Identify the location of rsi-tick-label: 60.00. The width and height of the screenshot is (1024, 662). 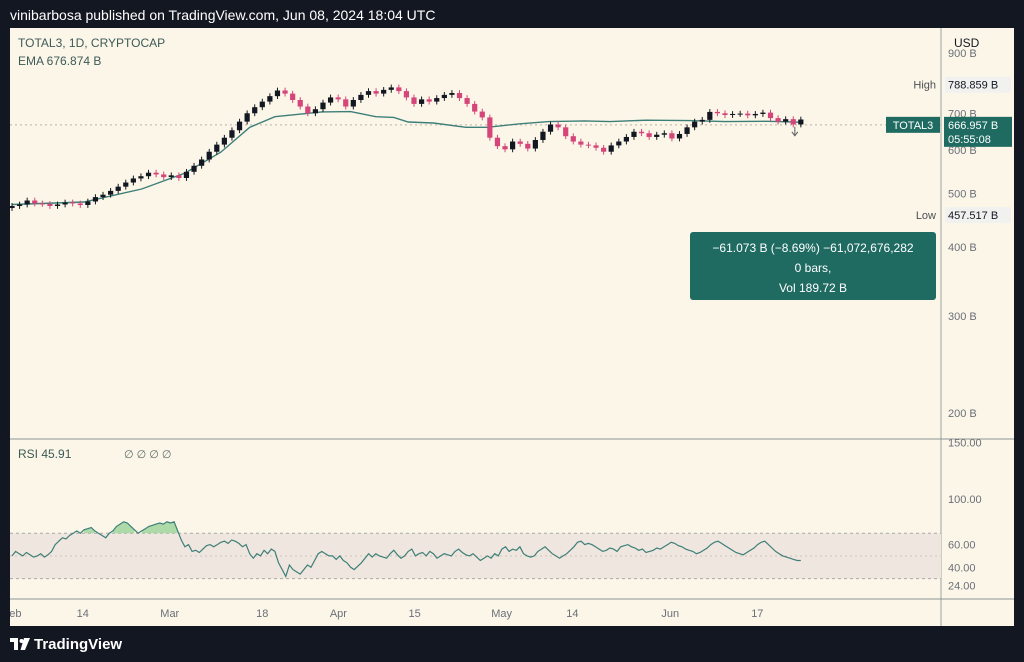
(962, 546).